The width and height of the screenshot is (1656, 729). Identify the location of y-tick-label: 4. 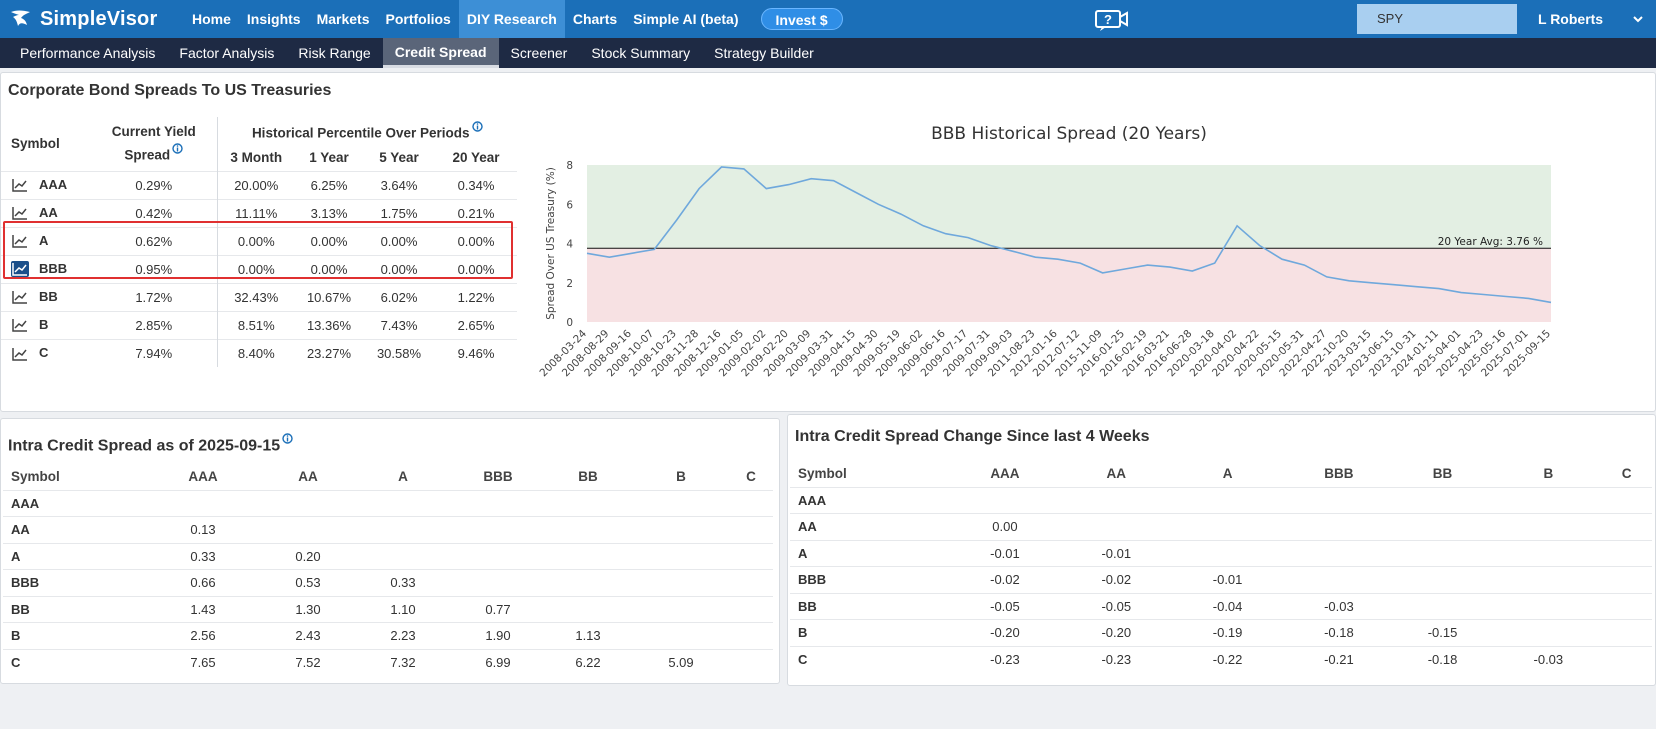
(569, 245).